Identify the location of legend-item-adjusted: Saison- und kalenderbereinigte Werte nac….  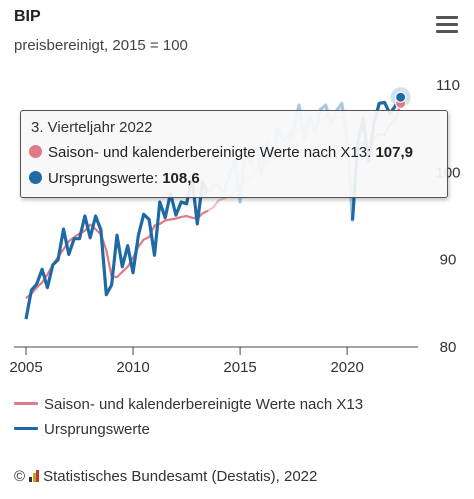
(188, 404).